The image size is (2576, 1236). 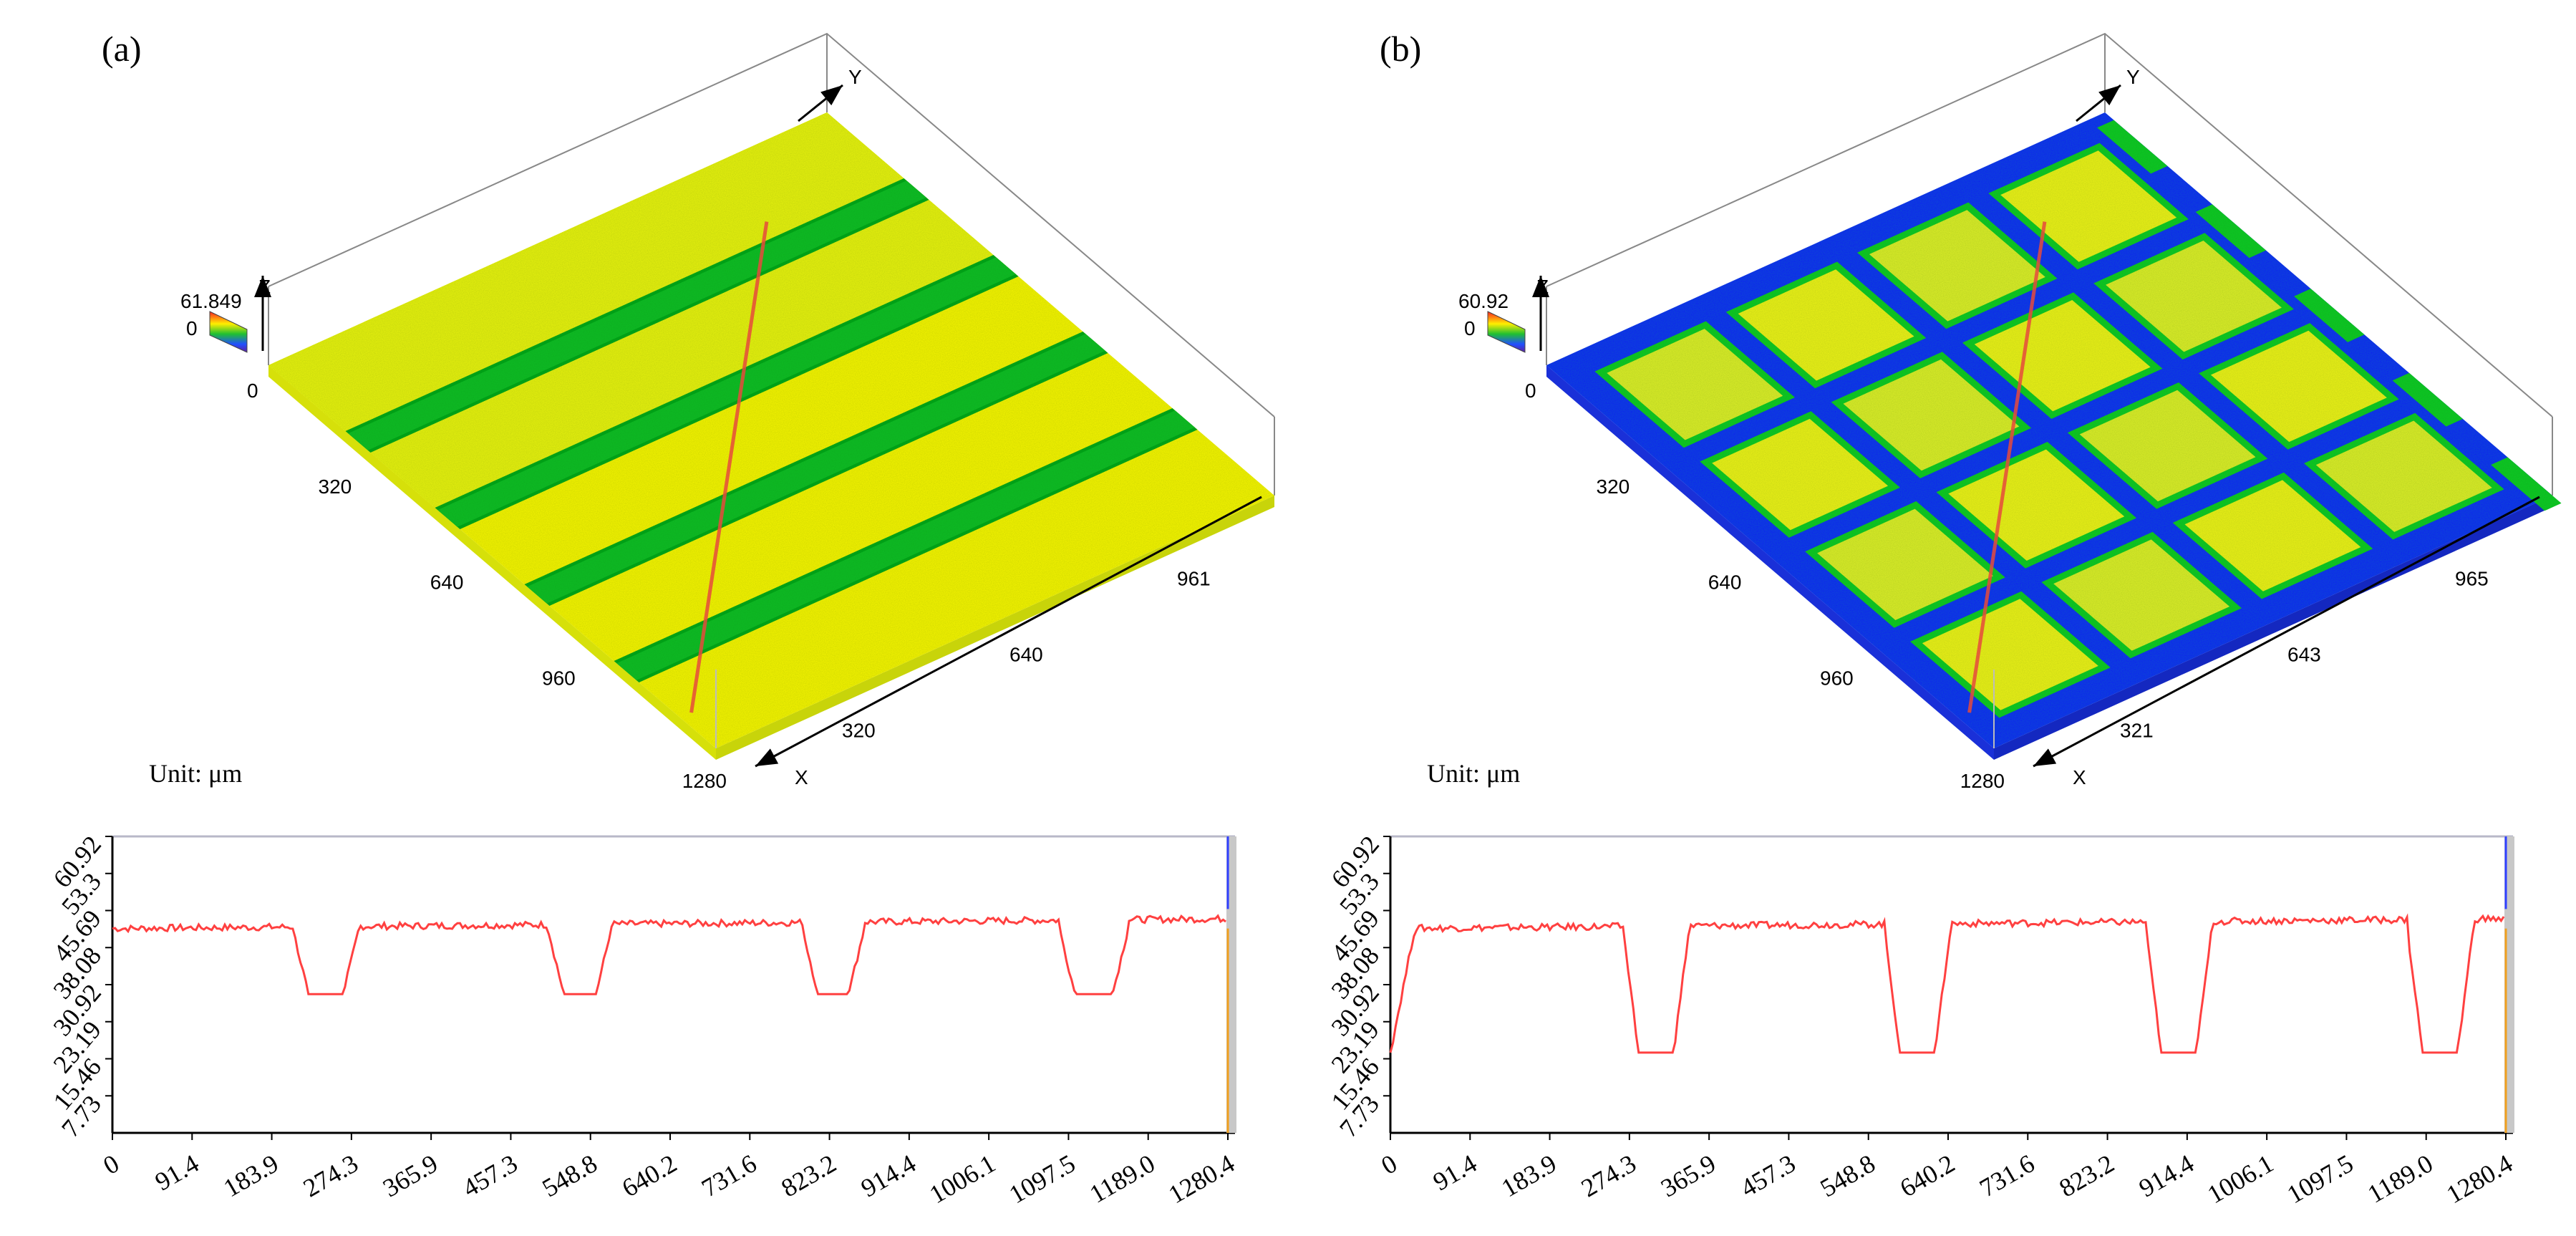 I want to click on left-axis-tick: 640, so click(x=447, y=582).